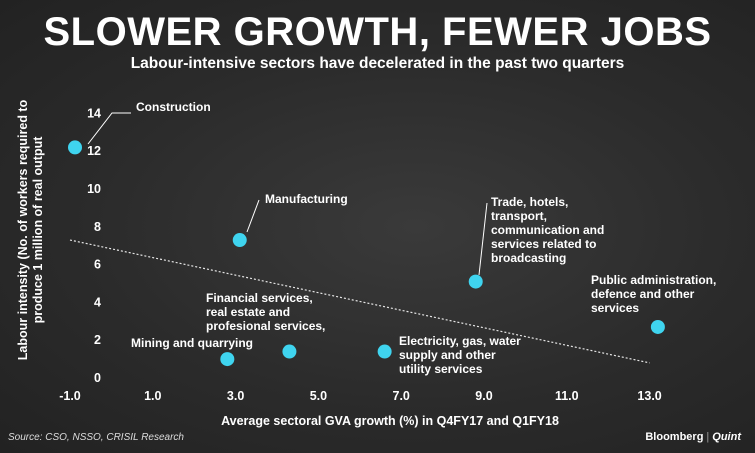  I want to click on x-tick-label: 13.0, so click(649, 396).